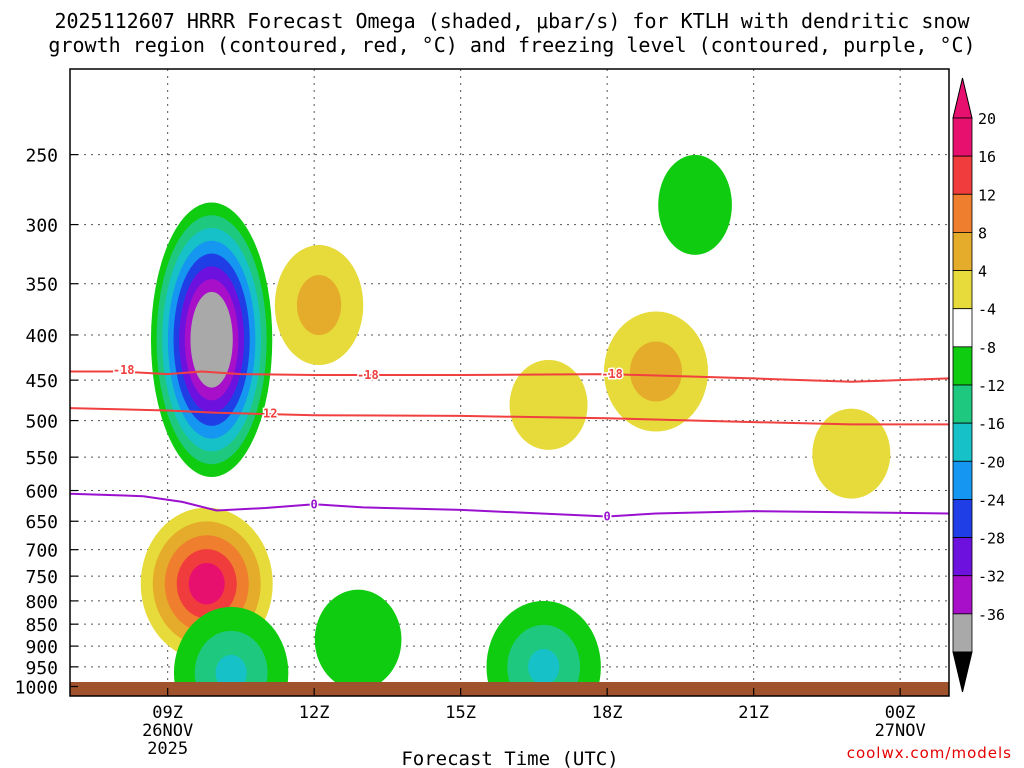 This screenshot has height=768, width=1024. I want to click on omega-feature-upward-core-upper, so click(211, 339).